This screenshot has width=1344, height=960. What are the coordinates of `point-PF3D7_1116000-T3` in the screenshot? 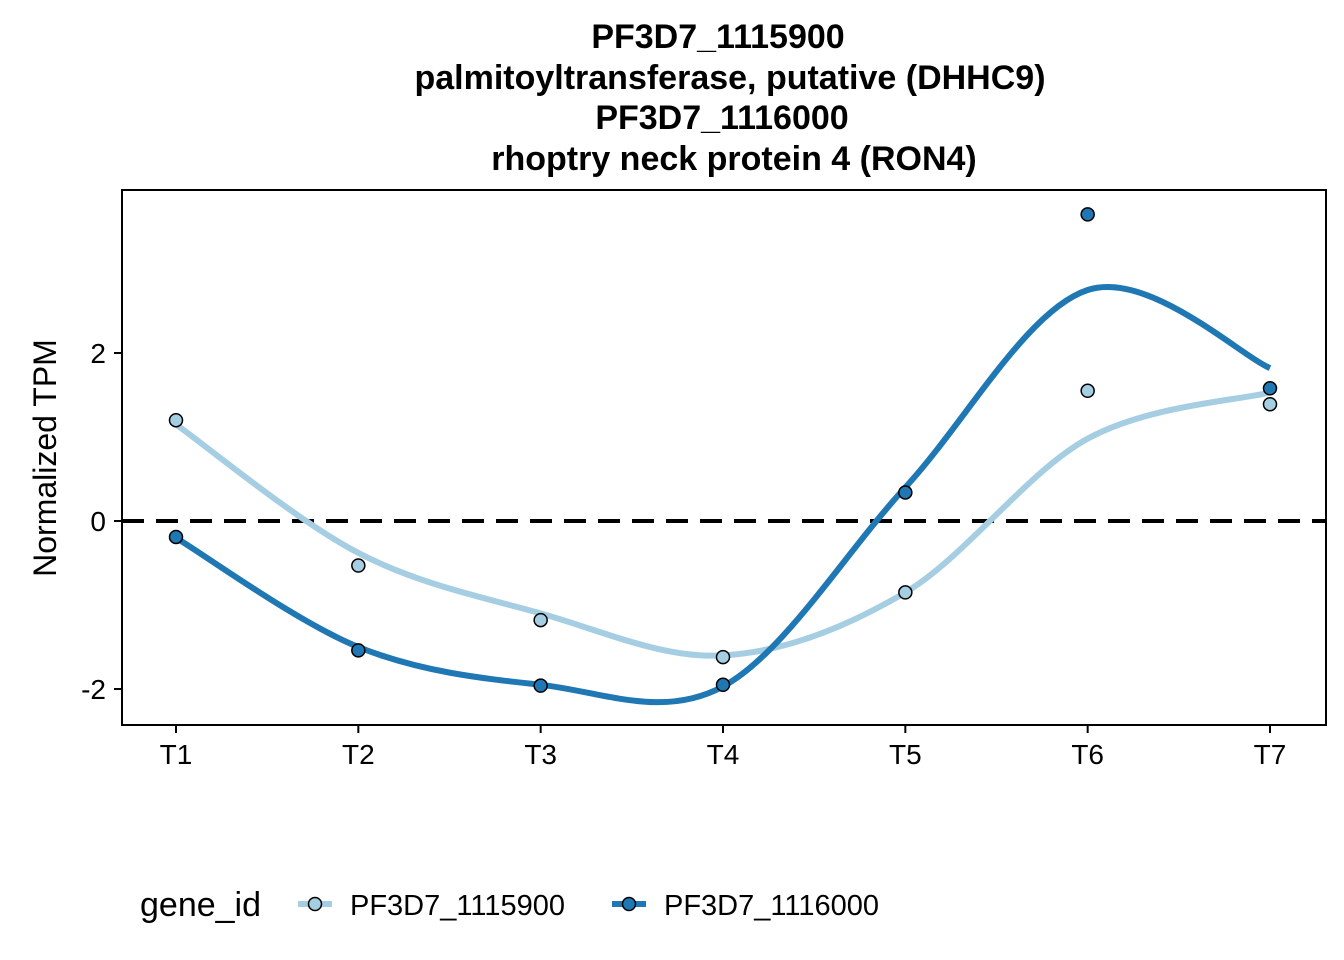 It's located at (540, 685).